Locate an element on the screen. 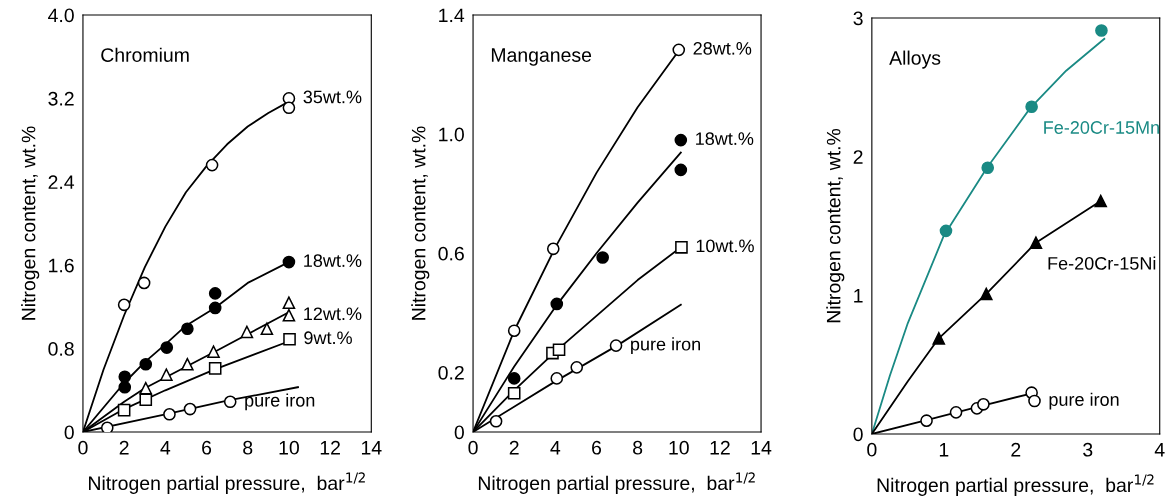  y-tick-label: 1 is located at coordinates (858, 296).